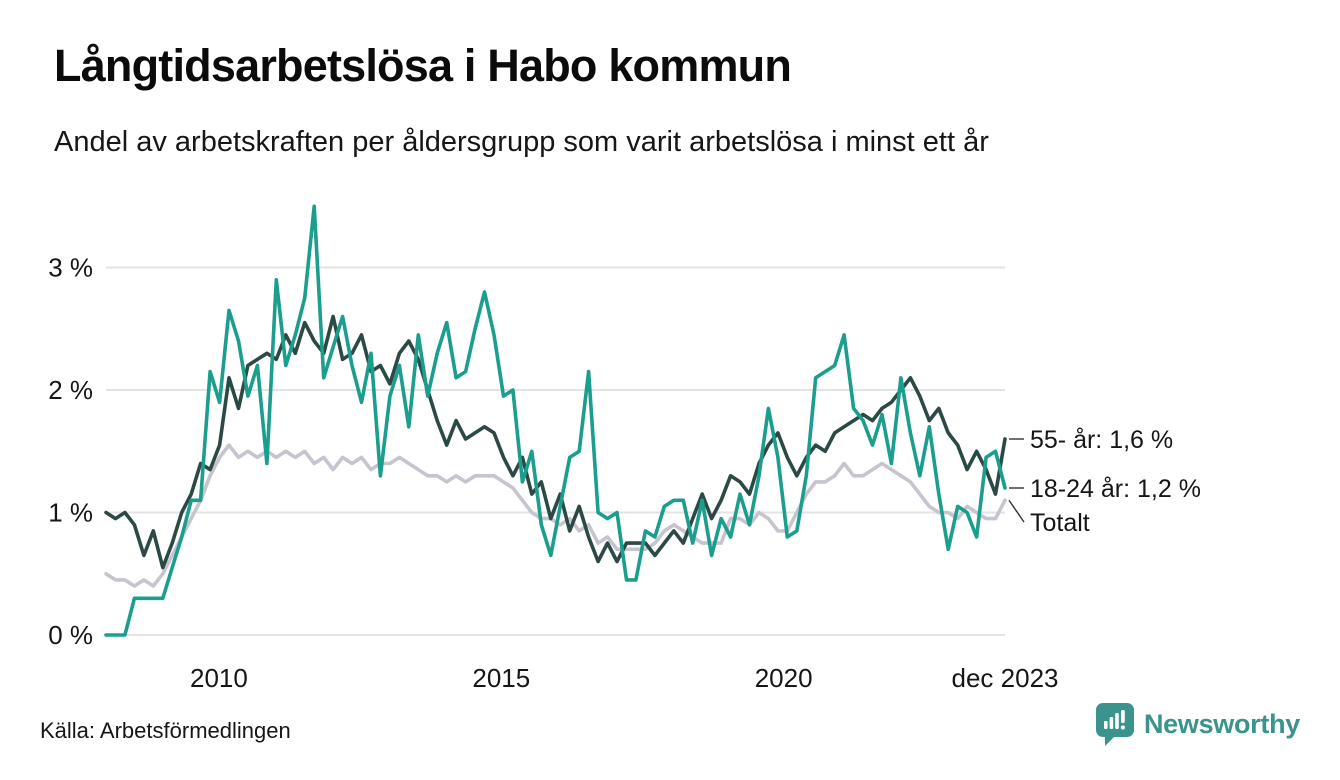  What do you see at coordinates (70, 268) in the screenshot?
I see `y-tick-label: 3 %` at bounding box center [70, 268].